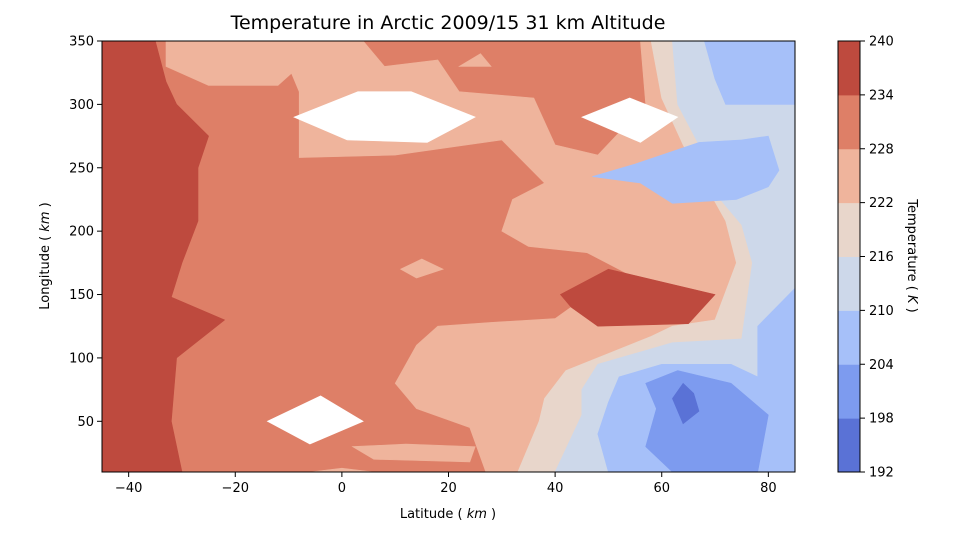 The height and width of the screenshot is (546, 980). What do you see at coordinates (911, 300) in the screenshot?
I see `colorbar-unit: K` at bounding box center [911, 300].